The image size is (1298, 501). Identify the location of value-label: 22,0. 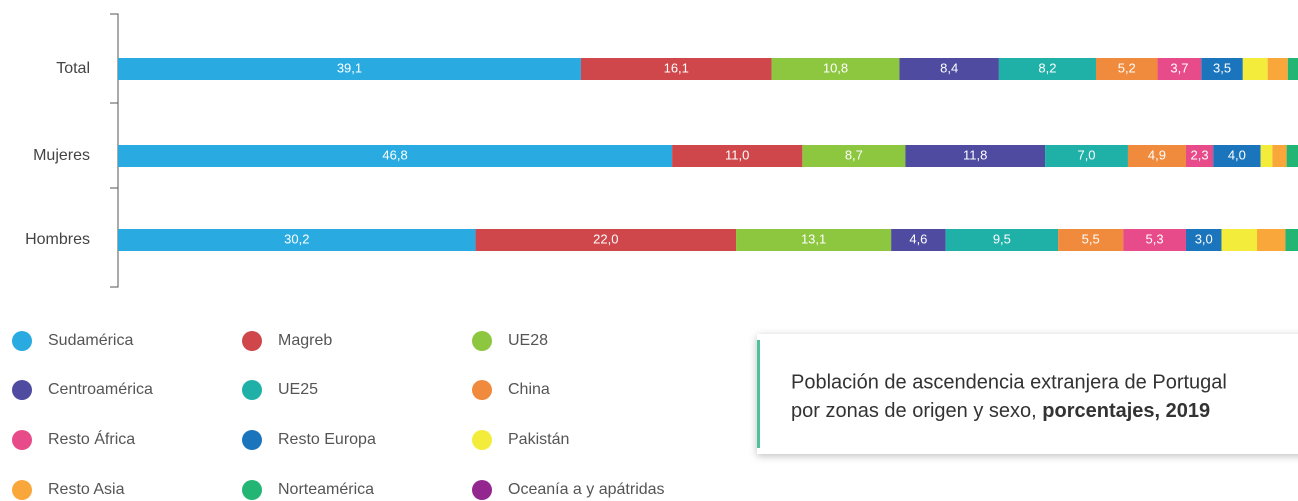
(605, 238).